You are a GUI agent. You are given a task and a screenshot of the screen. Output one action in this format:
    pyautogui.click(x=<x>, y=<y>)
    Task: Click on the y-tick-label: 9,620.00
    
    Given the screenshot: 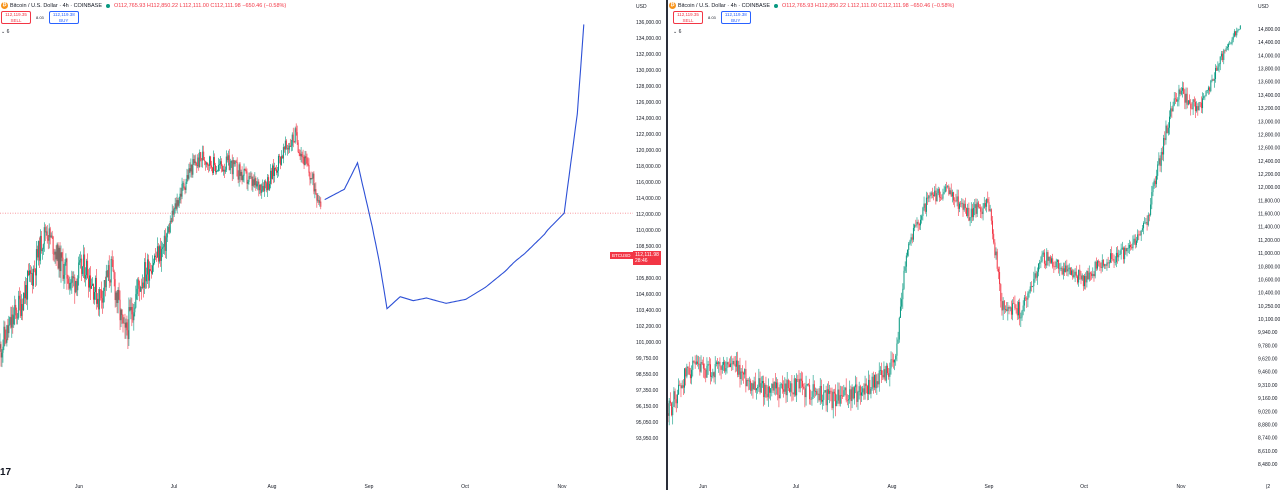 What is the action you would take?
    pyautogui.click(x=1268, y=360)
    